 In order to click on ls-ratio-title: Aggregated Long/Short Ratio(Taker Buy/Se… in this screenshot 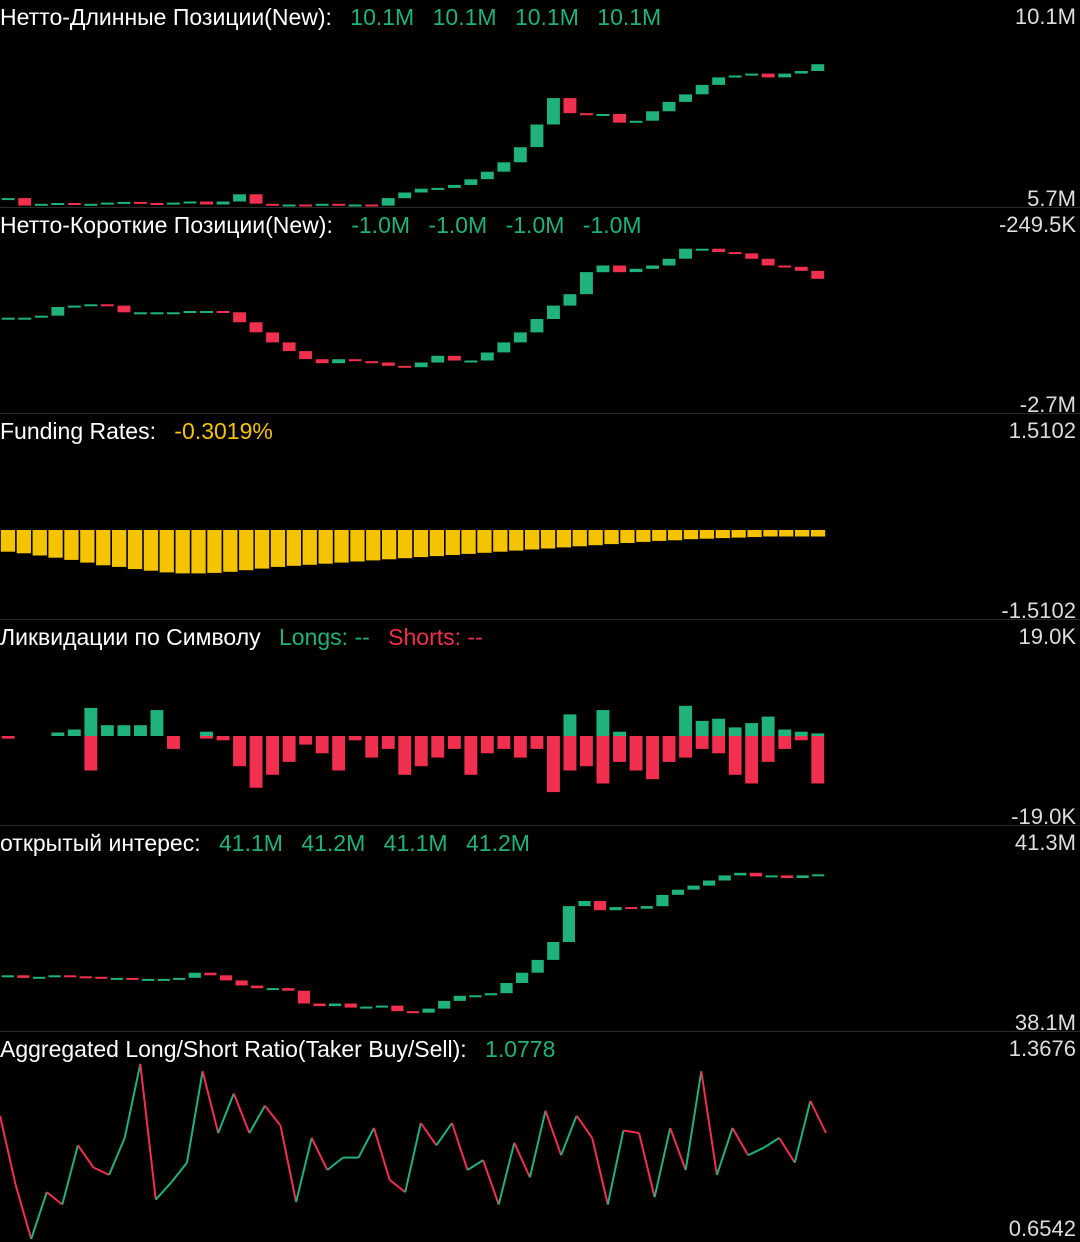, I will do `click(233, 1049)`.